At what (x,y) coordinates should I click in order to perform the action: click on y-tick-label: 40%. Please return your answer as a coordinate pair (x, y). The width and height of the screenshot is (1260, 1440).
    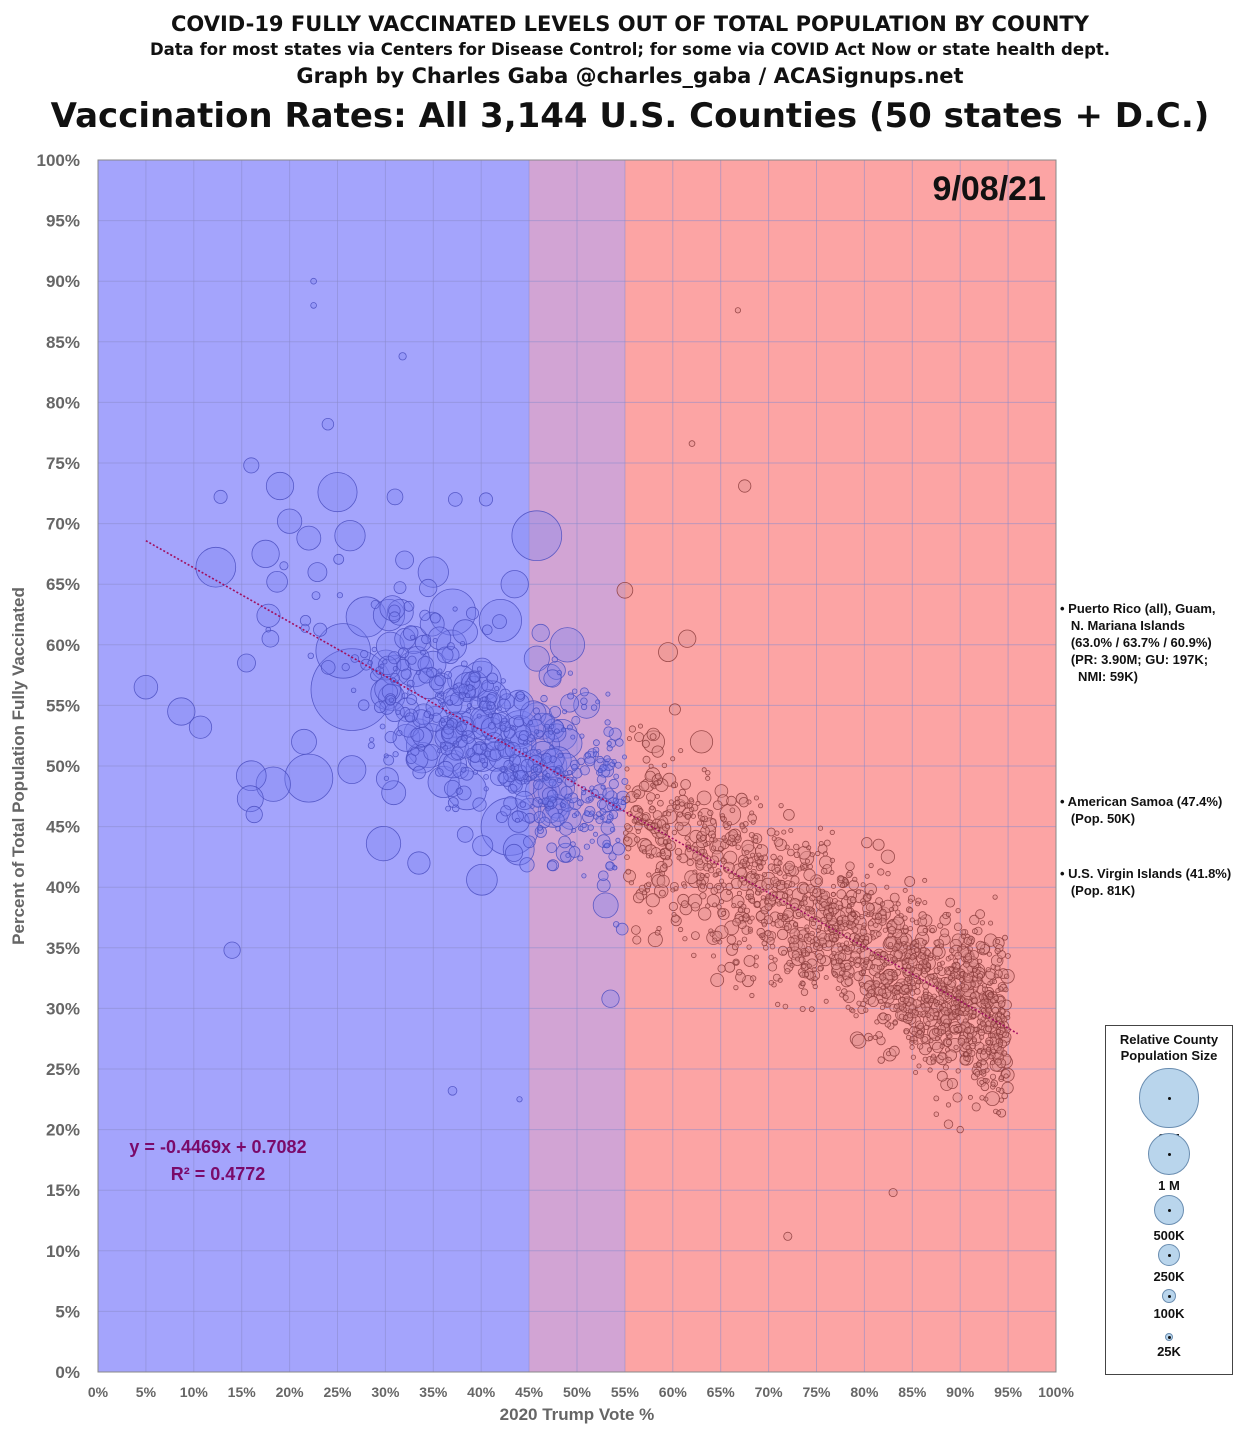
    Looking at the image, I should click on (63, 887).